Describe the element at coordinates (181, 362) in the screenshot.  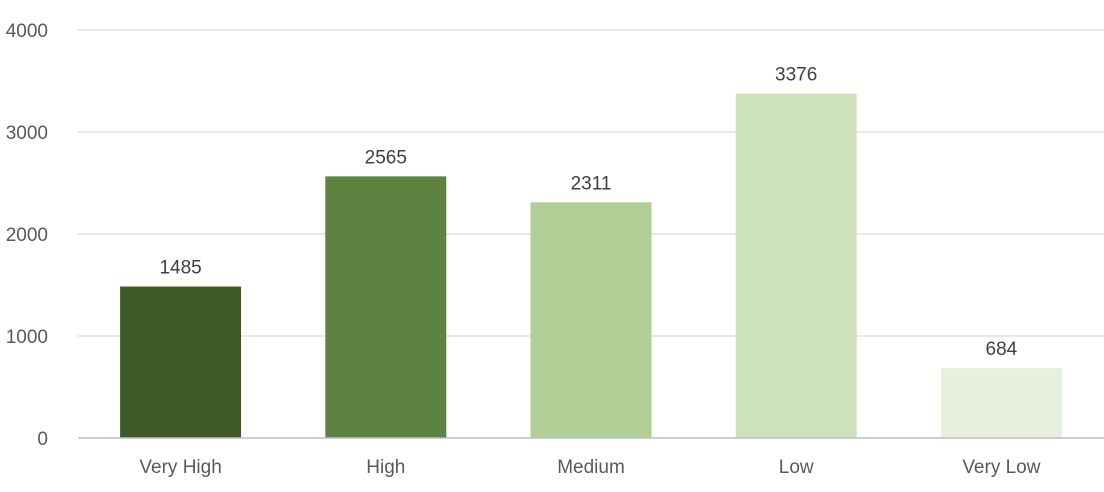
I see `bar-very-high` at that location.